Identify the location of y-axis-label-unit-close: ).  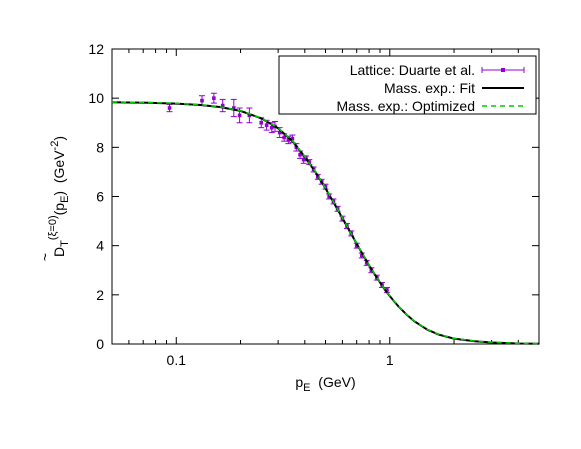
(59, 138).